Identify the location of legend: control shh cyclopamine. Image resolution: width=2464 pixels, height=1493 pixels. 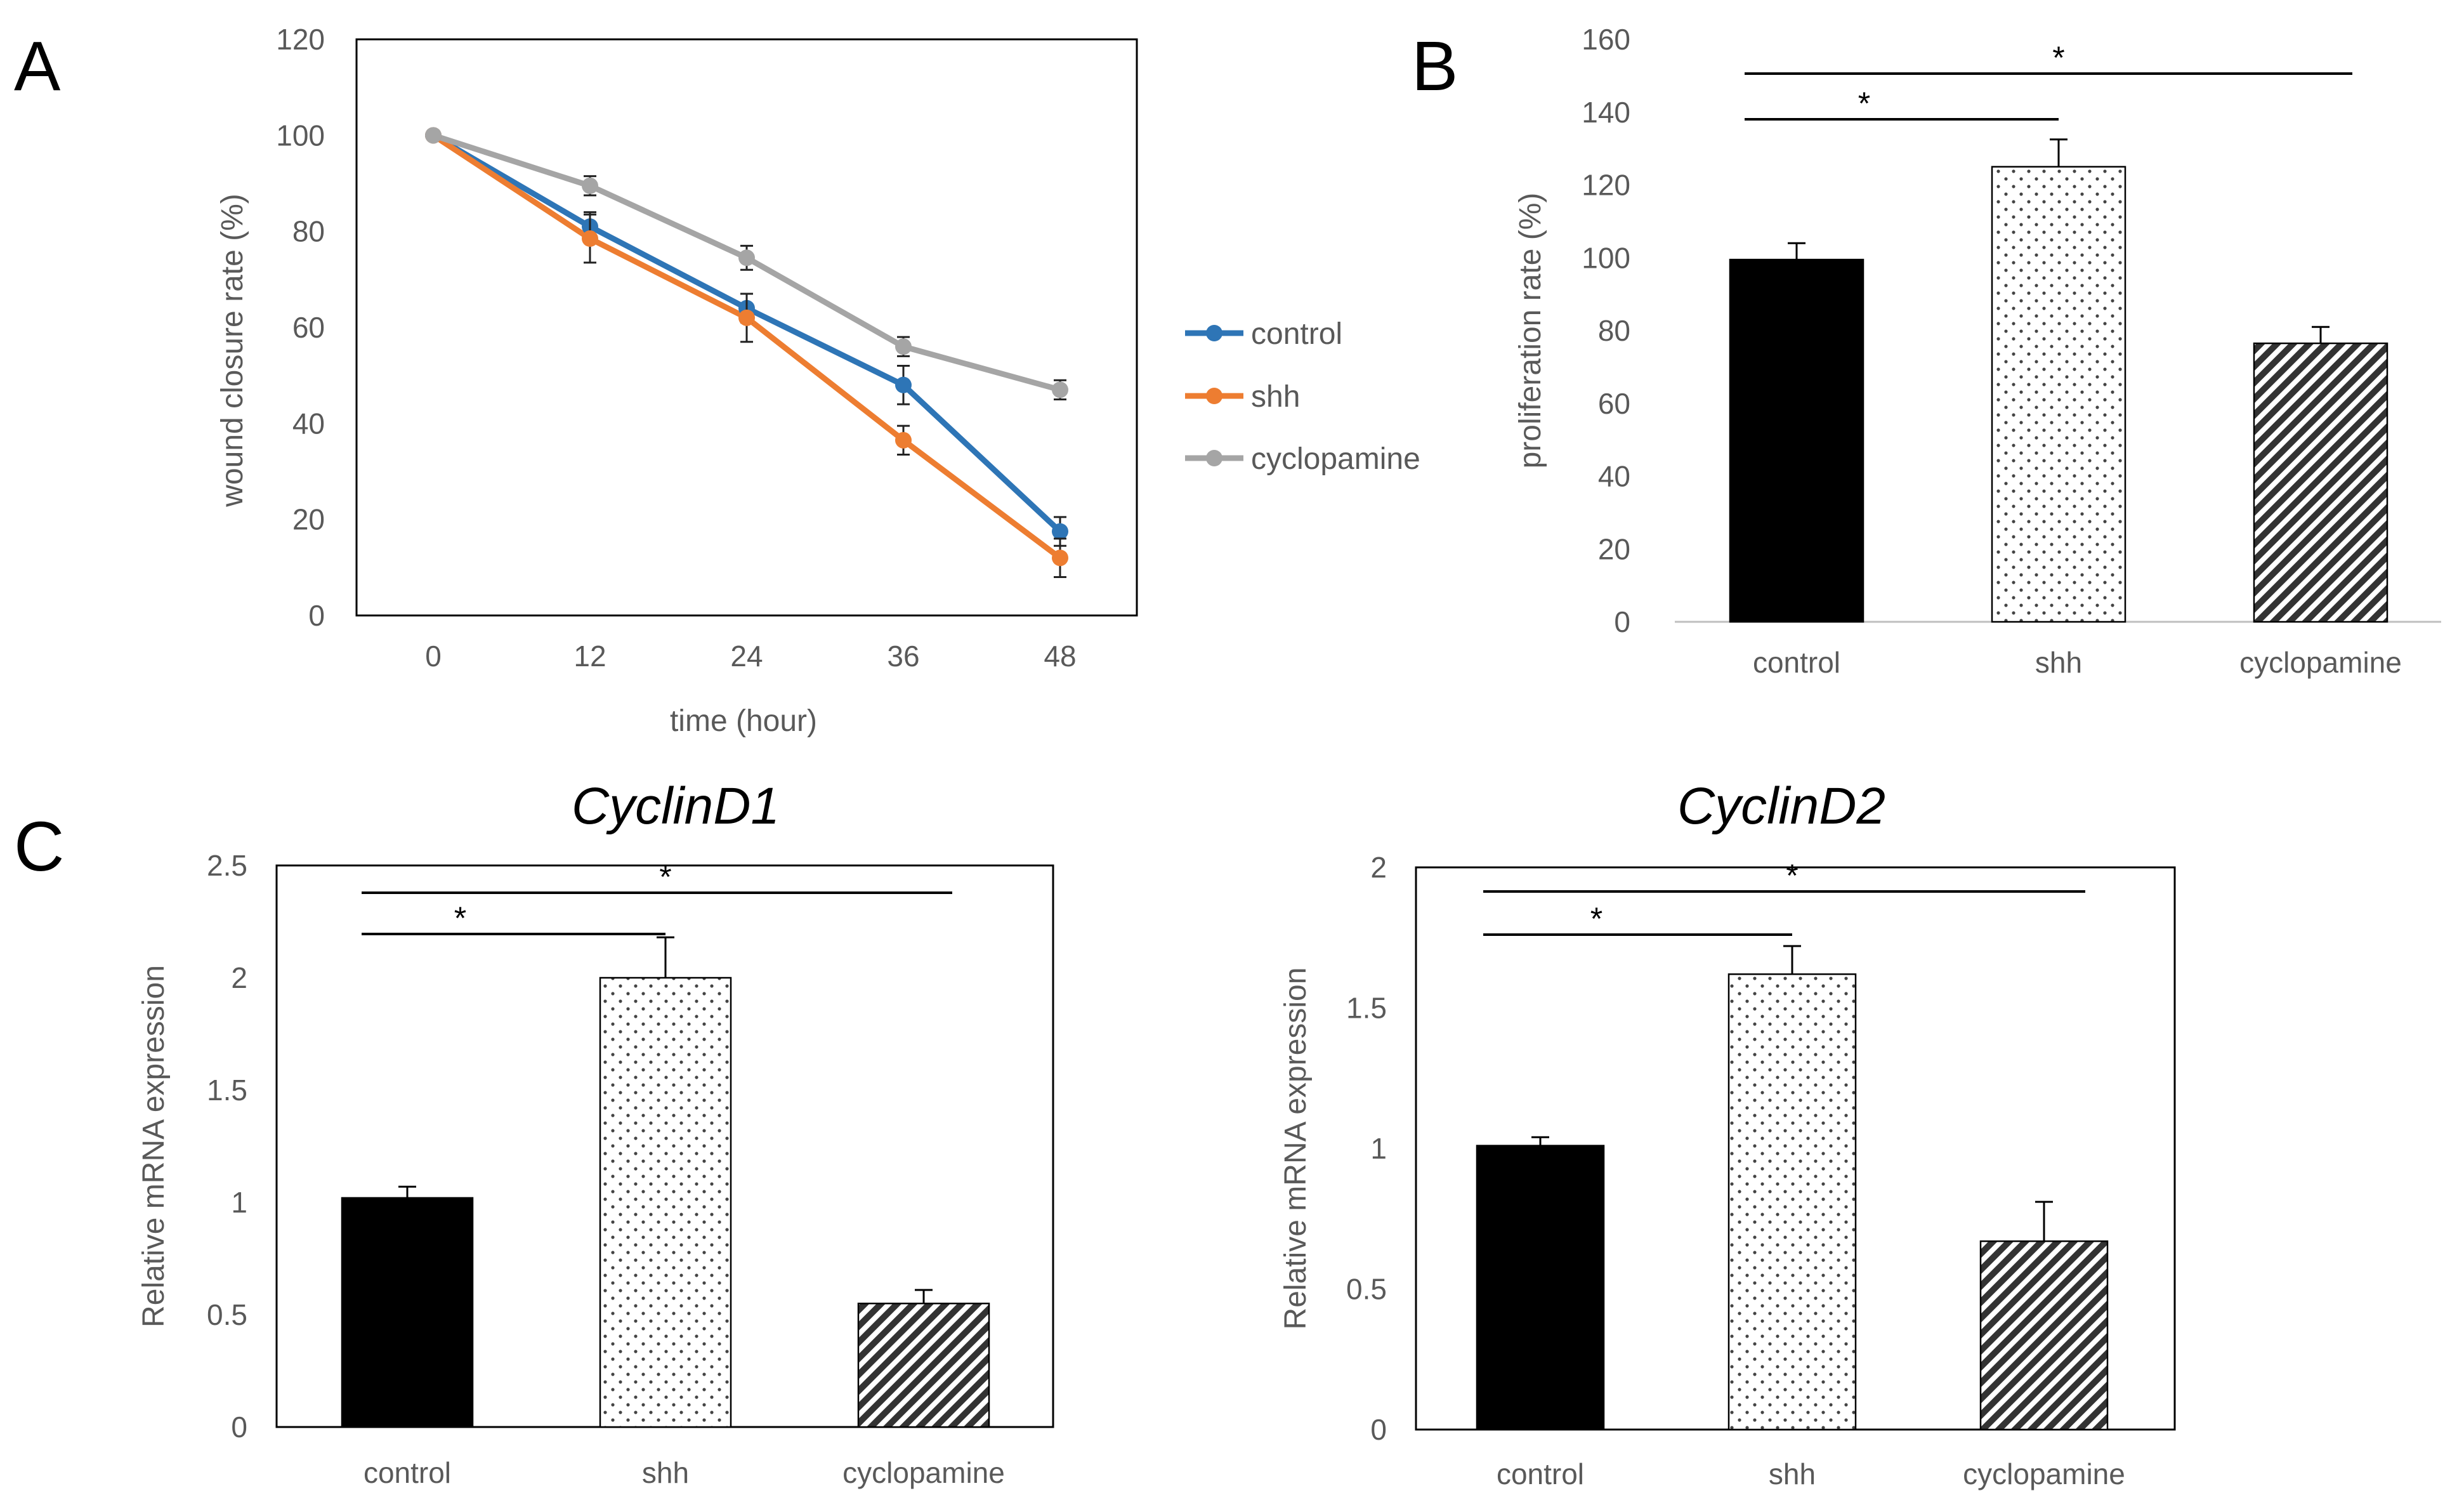
(1302, 396).